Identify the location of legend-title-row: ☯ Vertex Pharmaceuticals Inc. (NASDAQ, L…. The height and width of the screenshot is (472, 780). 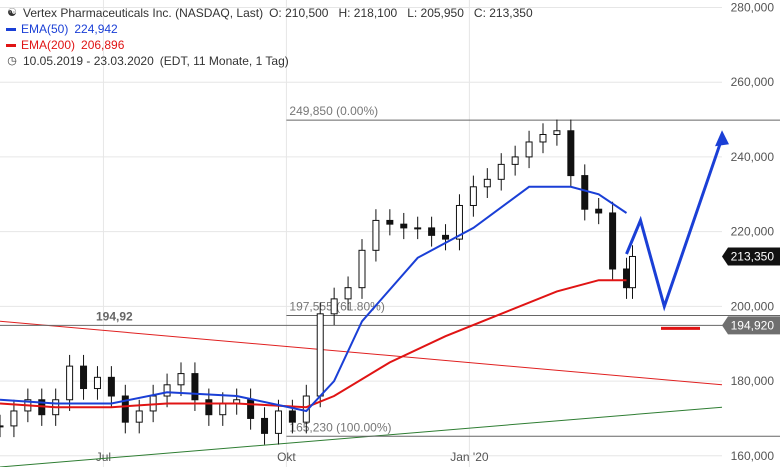
(269, 13).